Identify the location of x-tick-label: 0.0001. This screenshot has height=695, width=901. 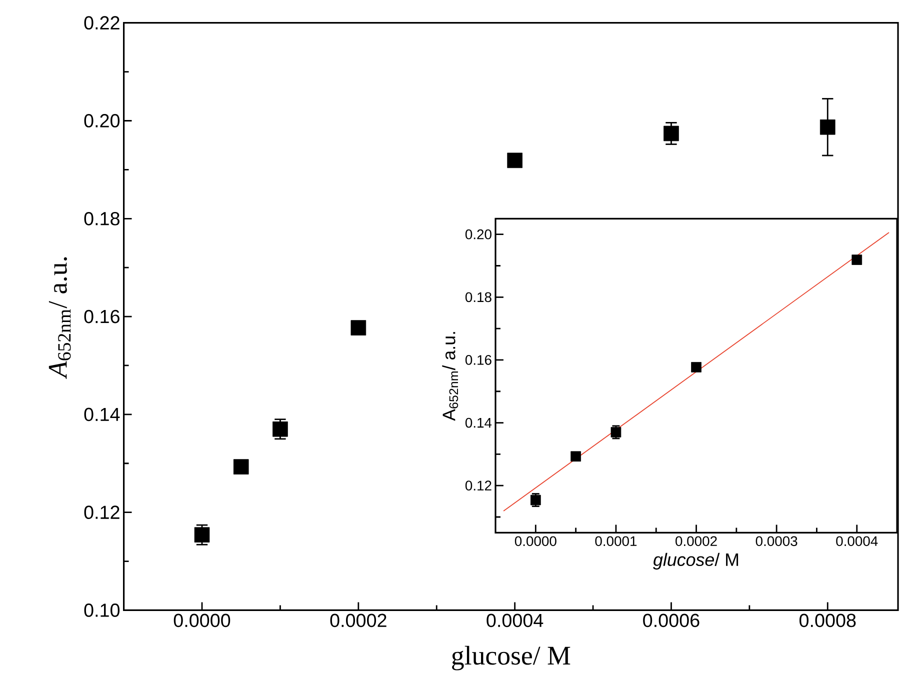
(616, 541).